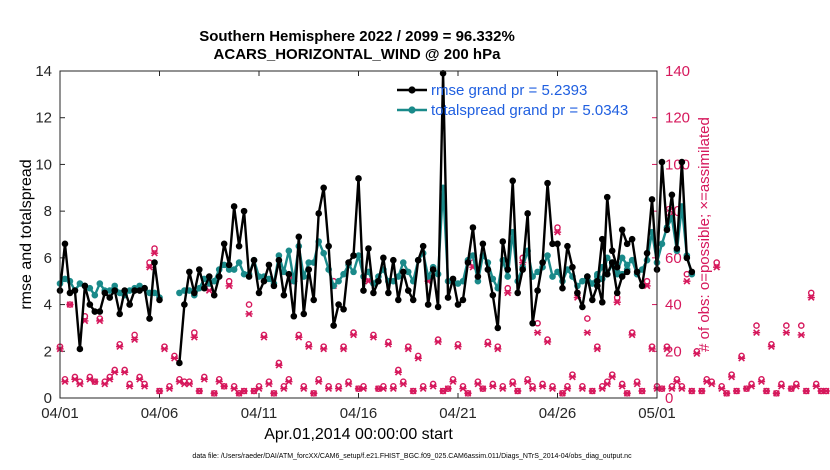 This screenshot has width=830, height=470. Describe the element at coordinates (704, 234) in the screenshot. I see `y2-axis-label: # of obs: o=possible; ×=assimilated` at that location.